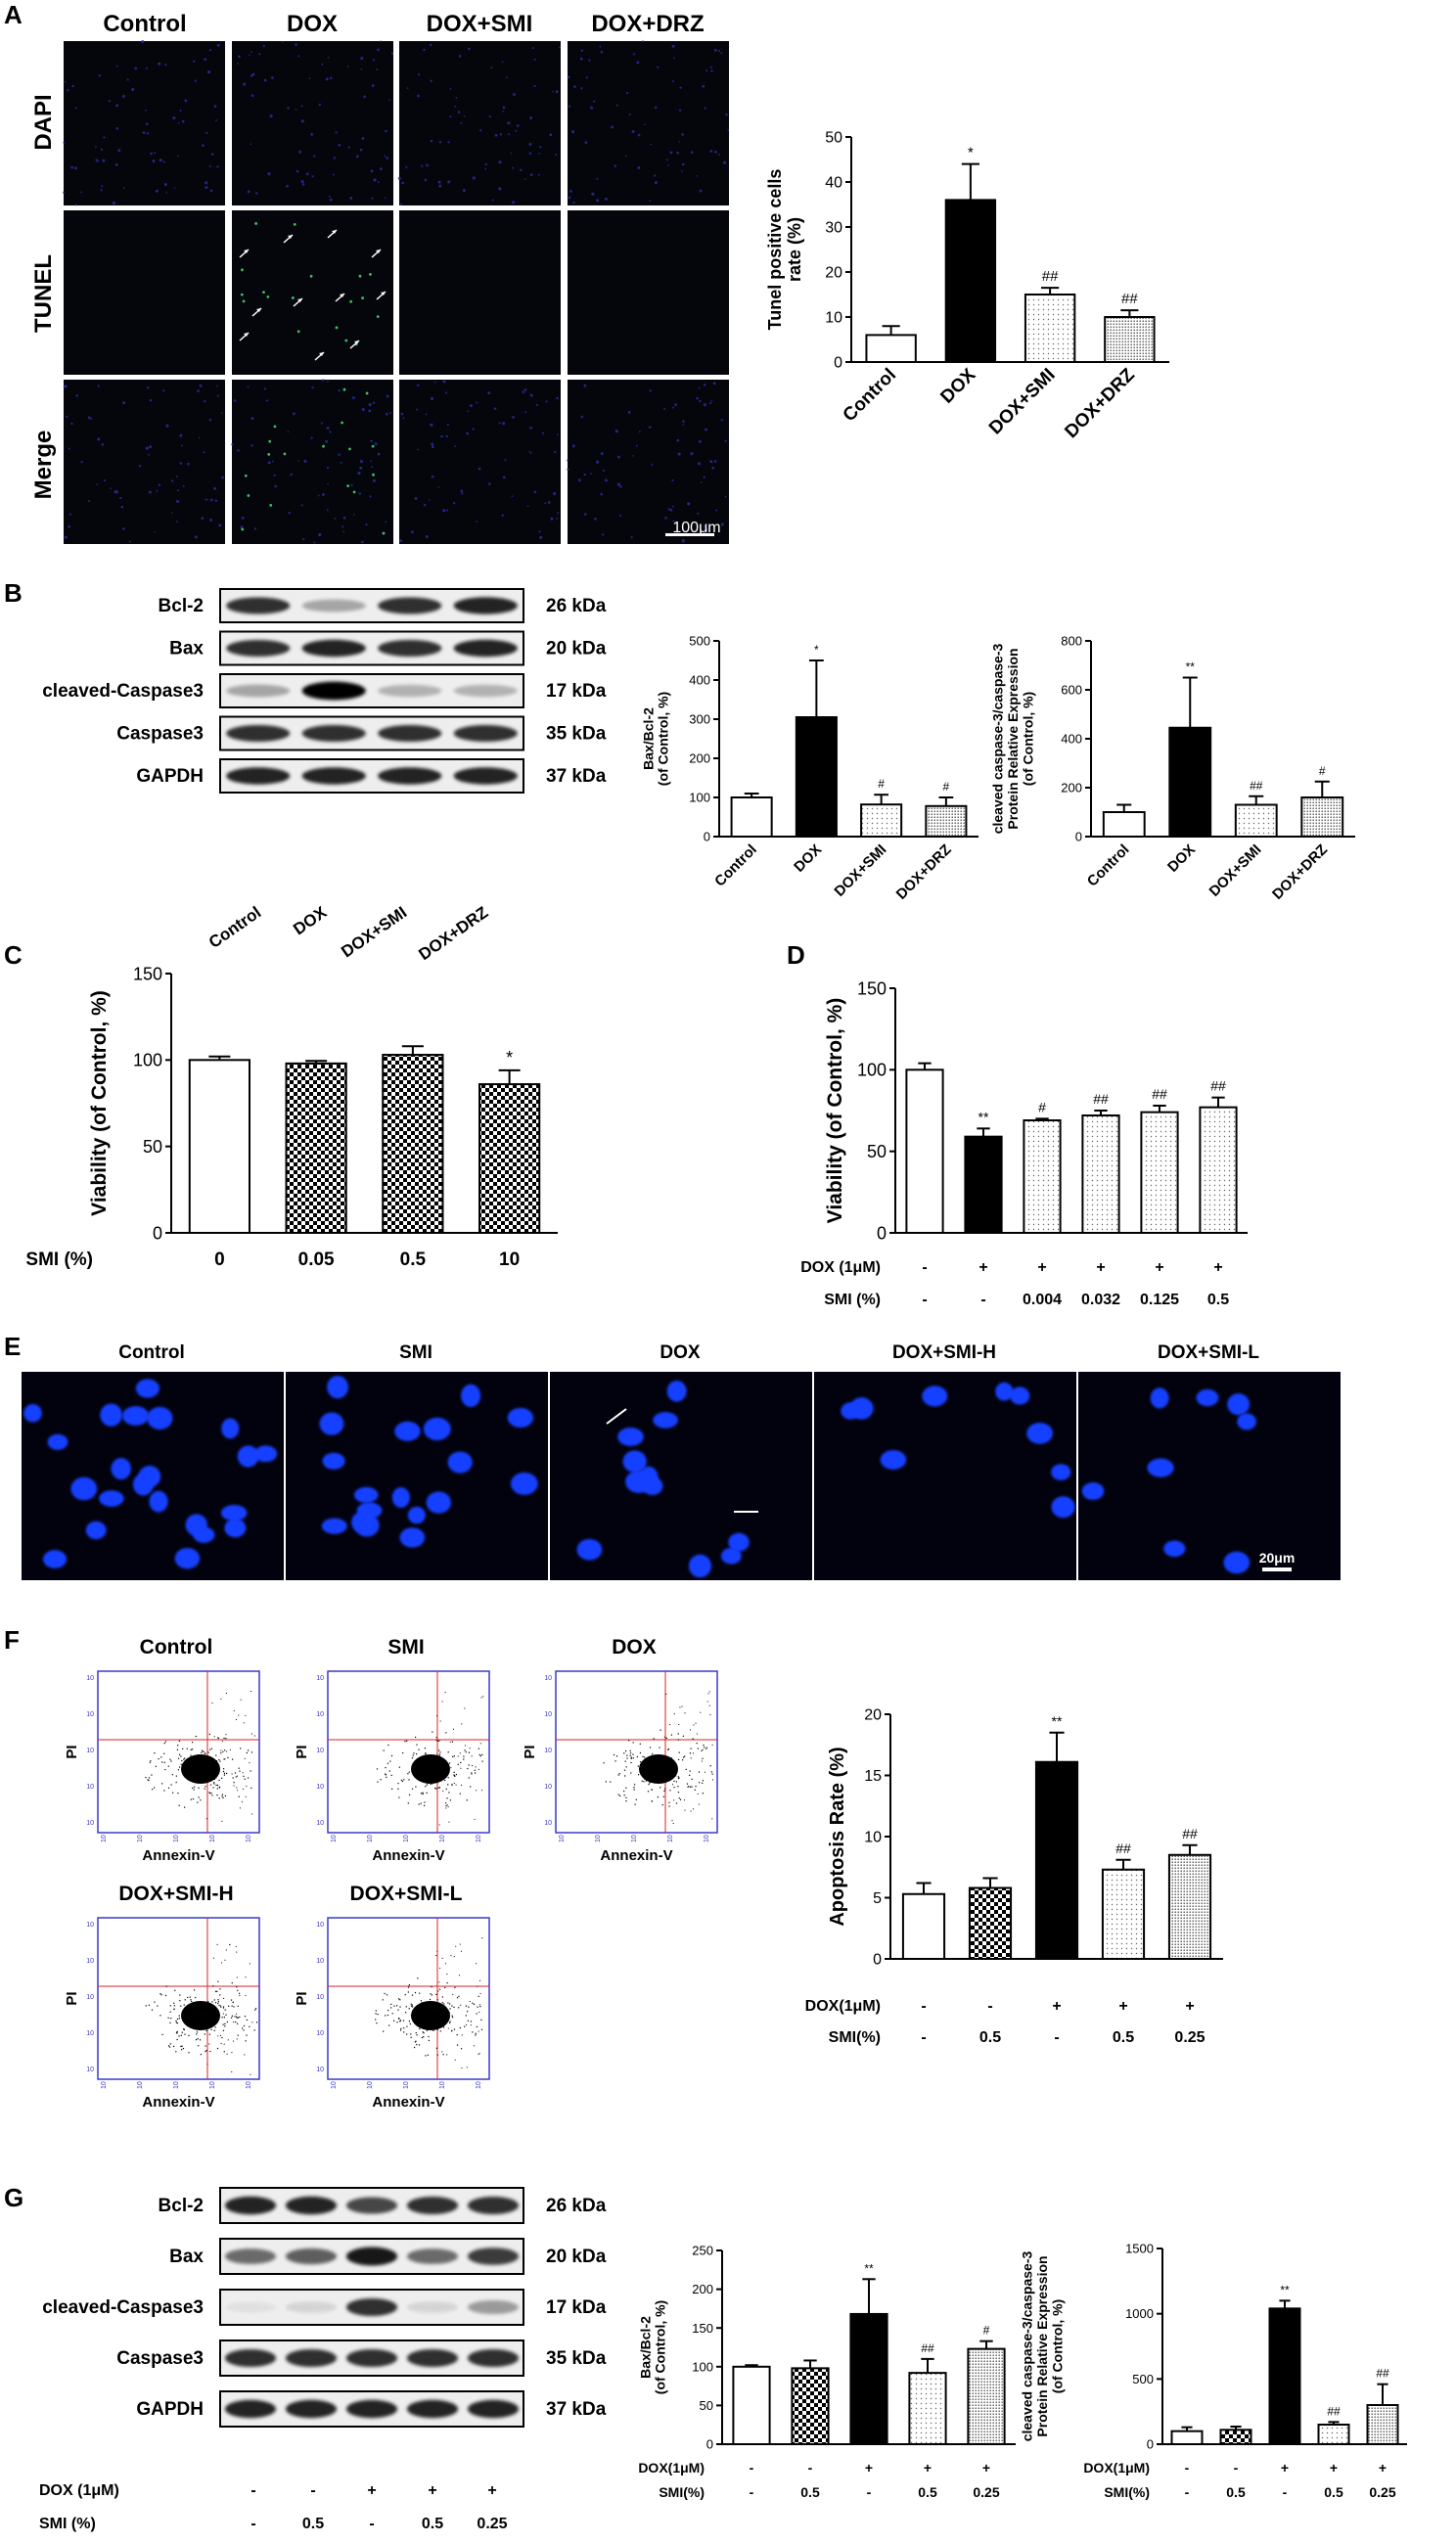 Image resolution: width=1456 pixels, height=2544 pixels. Describe the element at coordinates (1139, 2314) in the screenshot. I see `y-tick-label: 1000` at that location.